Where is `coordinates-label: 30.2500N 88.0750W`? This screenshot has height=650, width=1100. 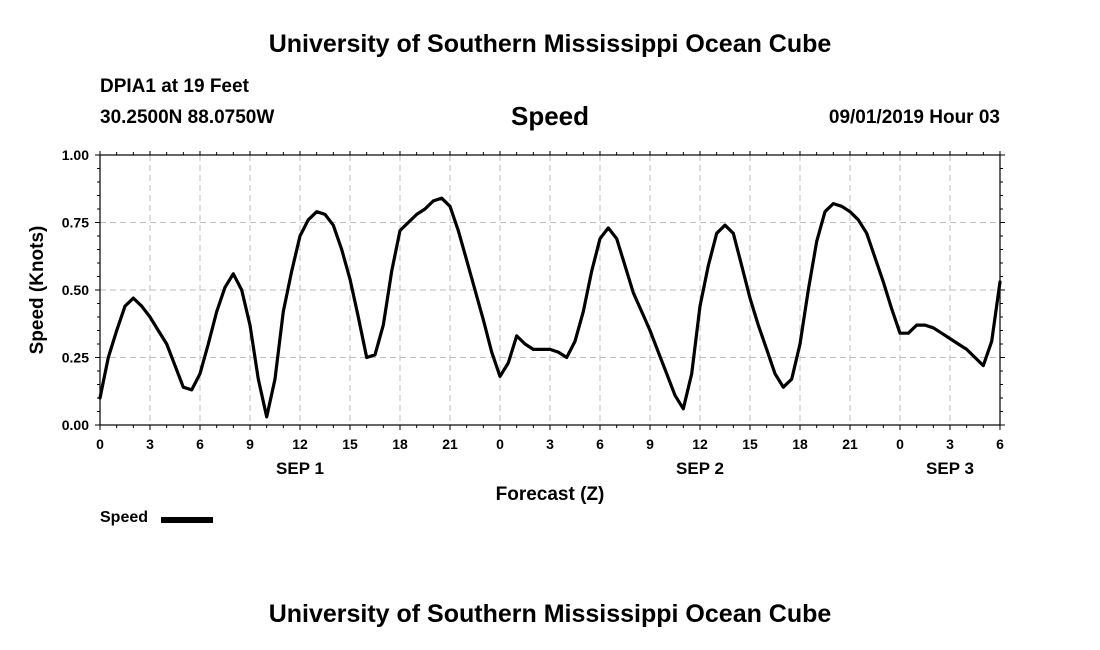
coordinates-label: 30.2500N 88.0750W is located at coordinates (187, 117).